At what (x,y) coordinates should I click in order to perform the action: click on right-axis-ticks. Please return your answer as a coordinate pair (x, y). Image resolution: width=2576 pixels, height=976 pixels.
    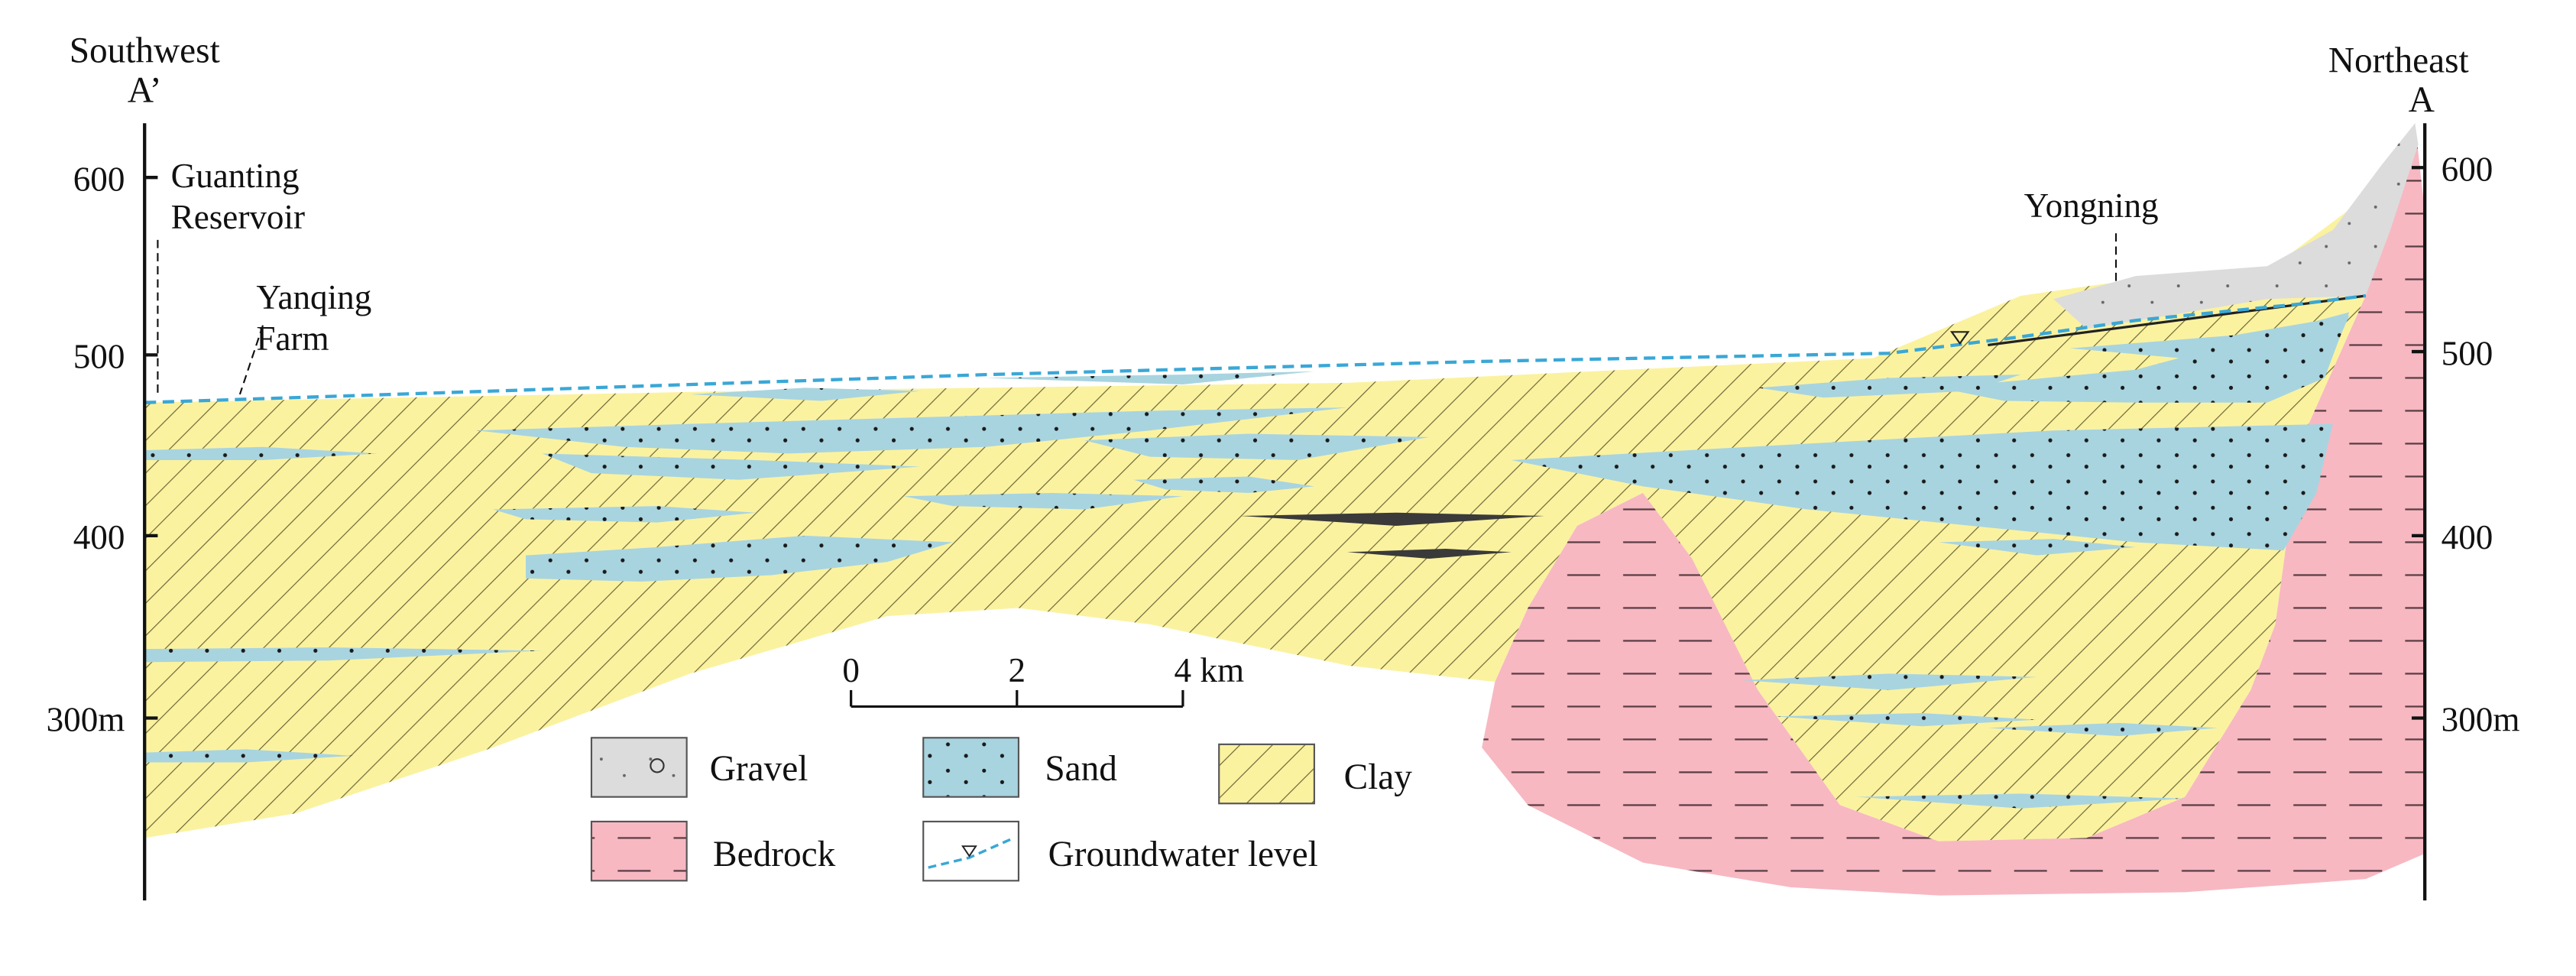
    Looking at the image, I should click on (2418, 443).